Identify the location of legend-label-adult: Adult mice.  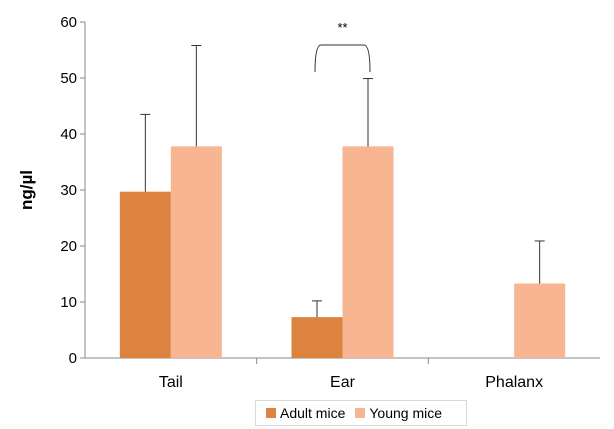
(313, 413).